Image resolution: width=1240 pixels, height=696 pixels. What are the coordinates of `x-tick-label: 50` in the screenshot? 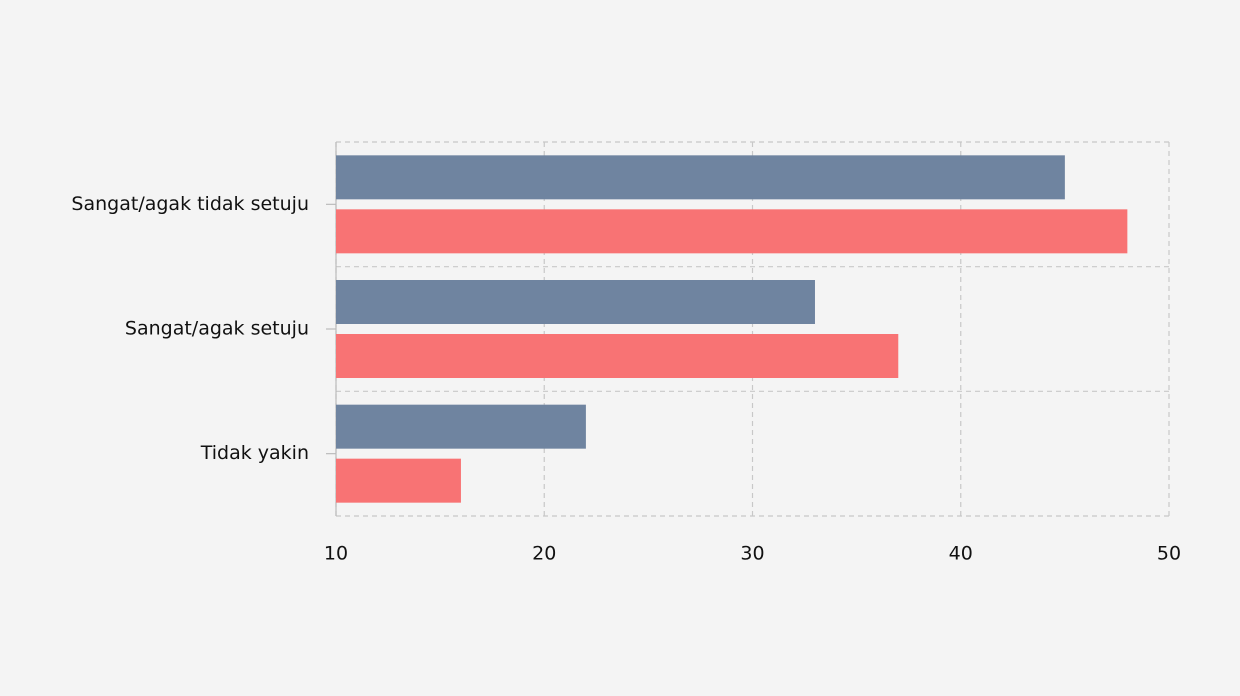 It's located at (1169, 554).